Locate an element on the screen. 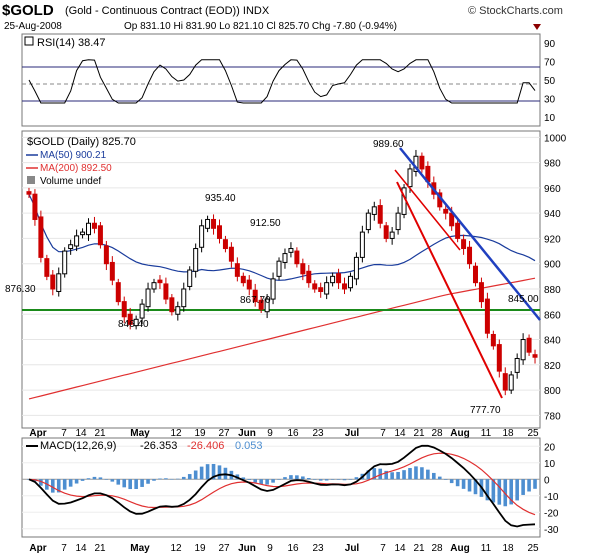 This screenshot has width=600, height=555. price-tick-label: 840 is located at coordinates (552, 341).